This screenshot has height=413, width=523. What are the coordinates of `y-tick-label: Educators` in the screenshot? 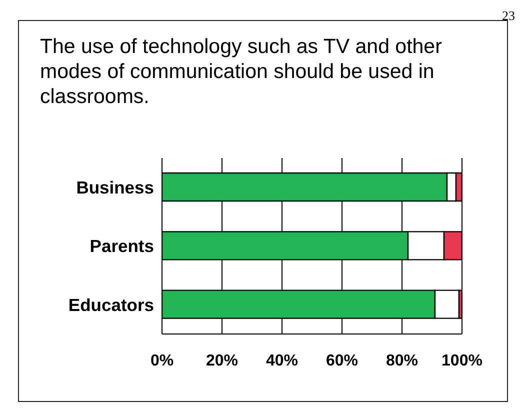 It's located at (111, 304).